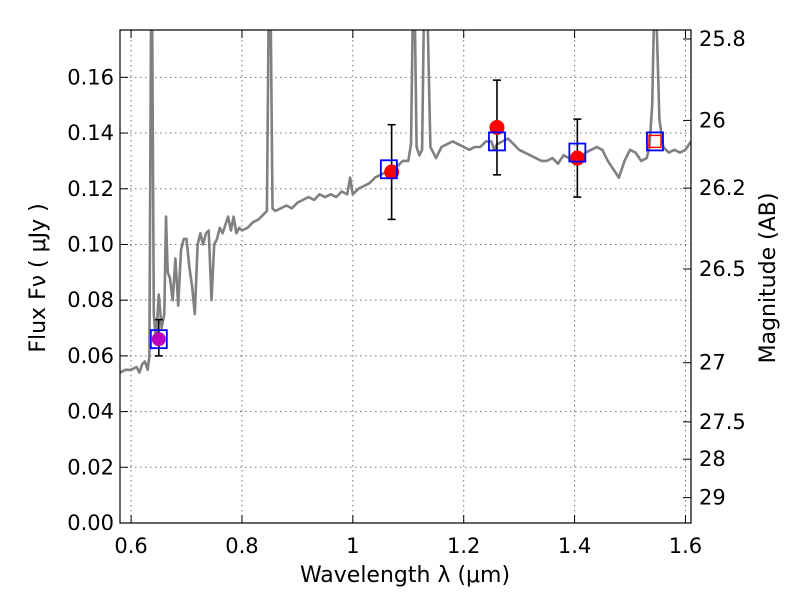 The height and width of the screenshot is (600, 800). What do you see at coordinates (90, 467) in the screenshot?
I see `y-tick-label: 0.02` at bounding box center [90, 467].